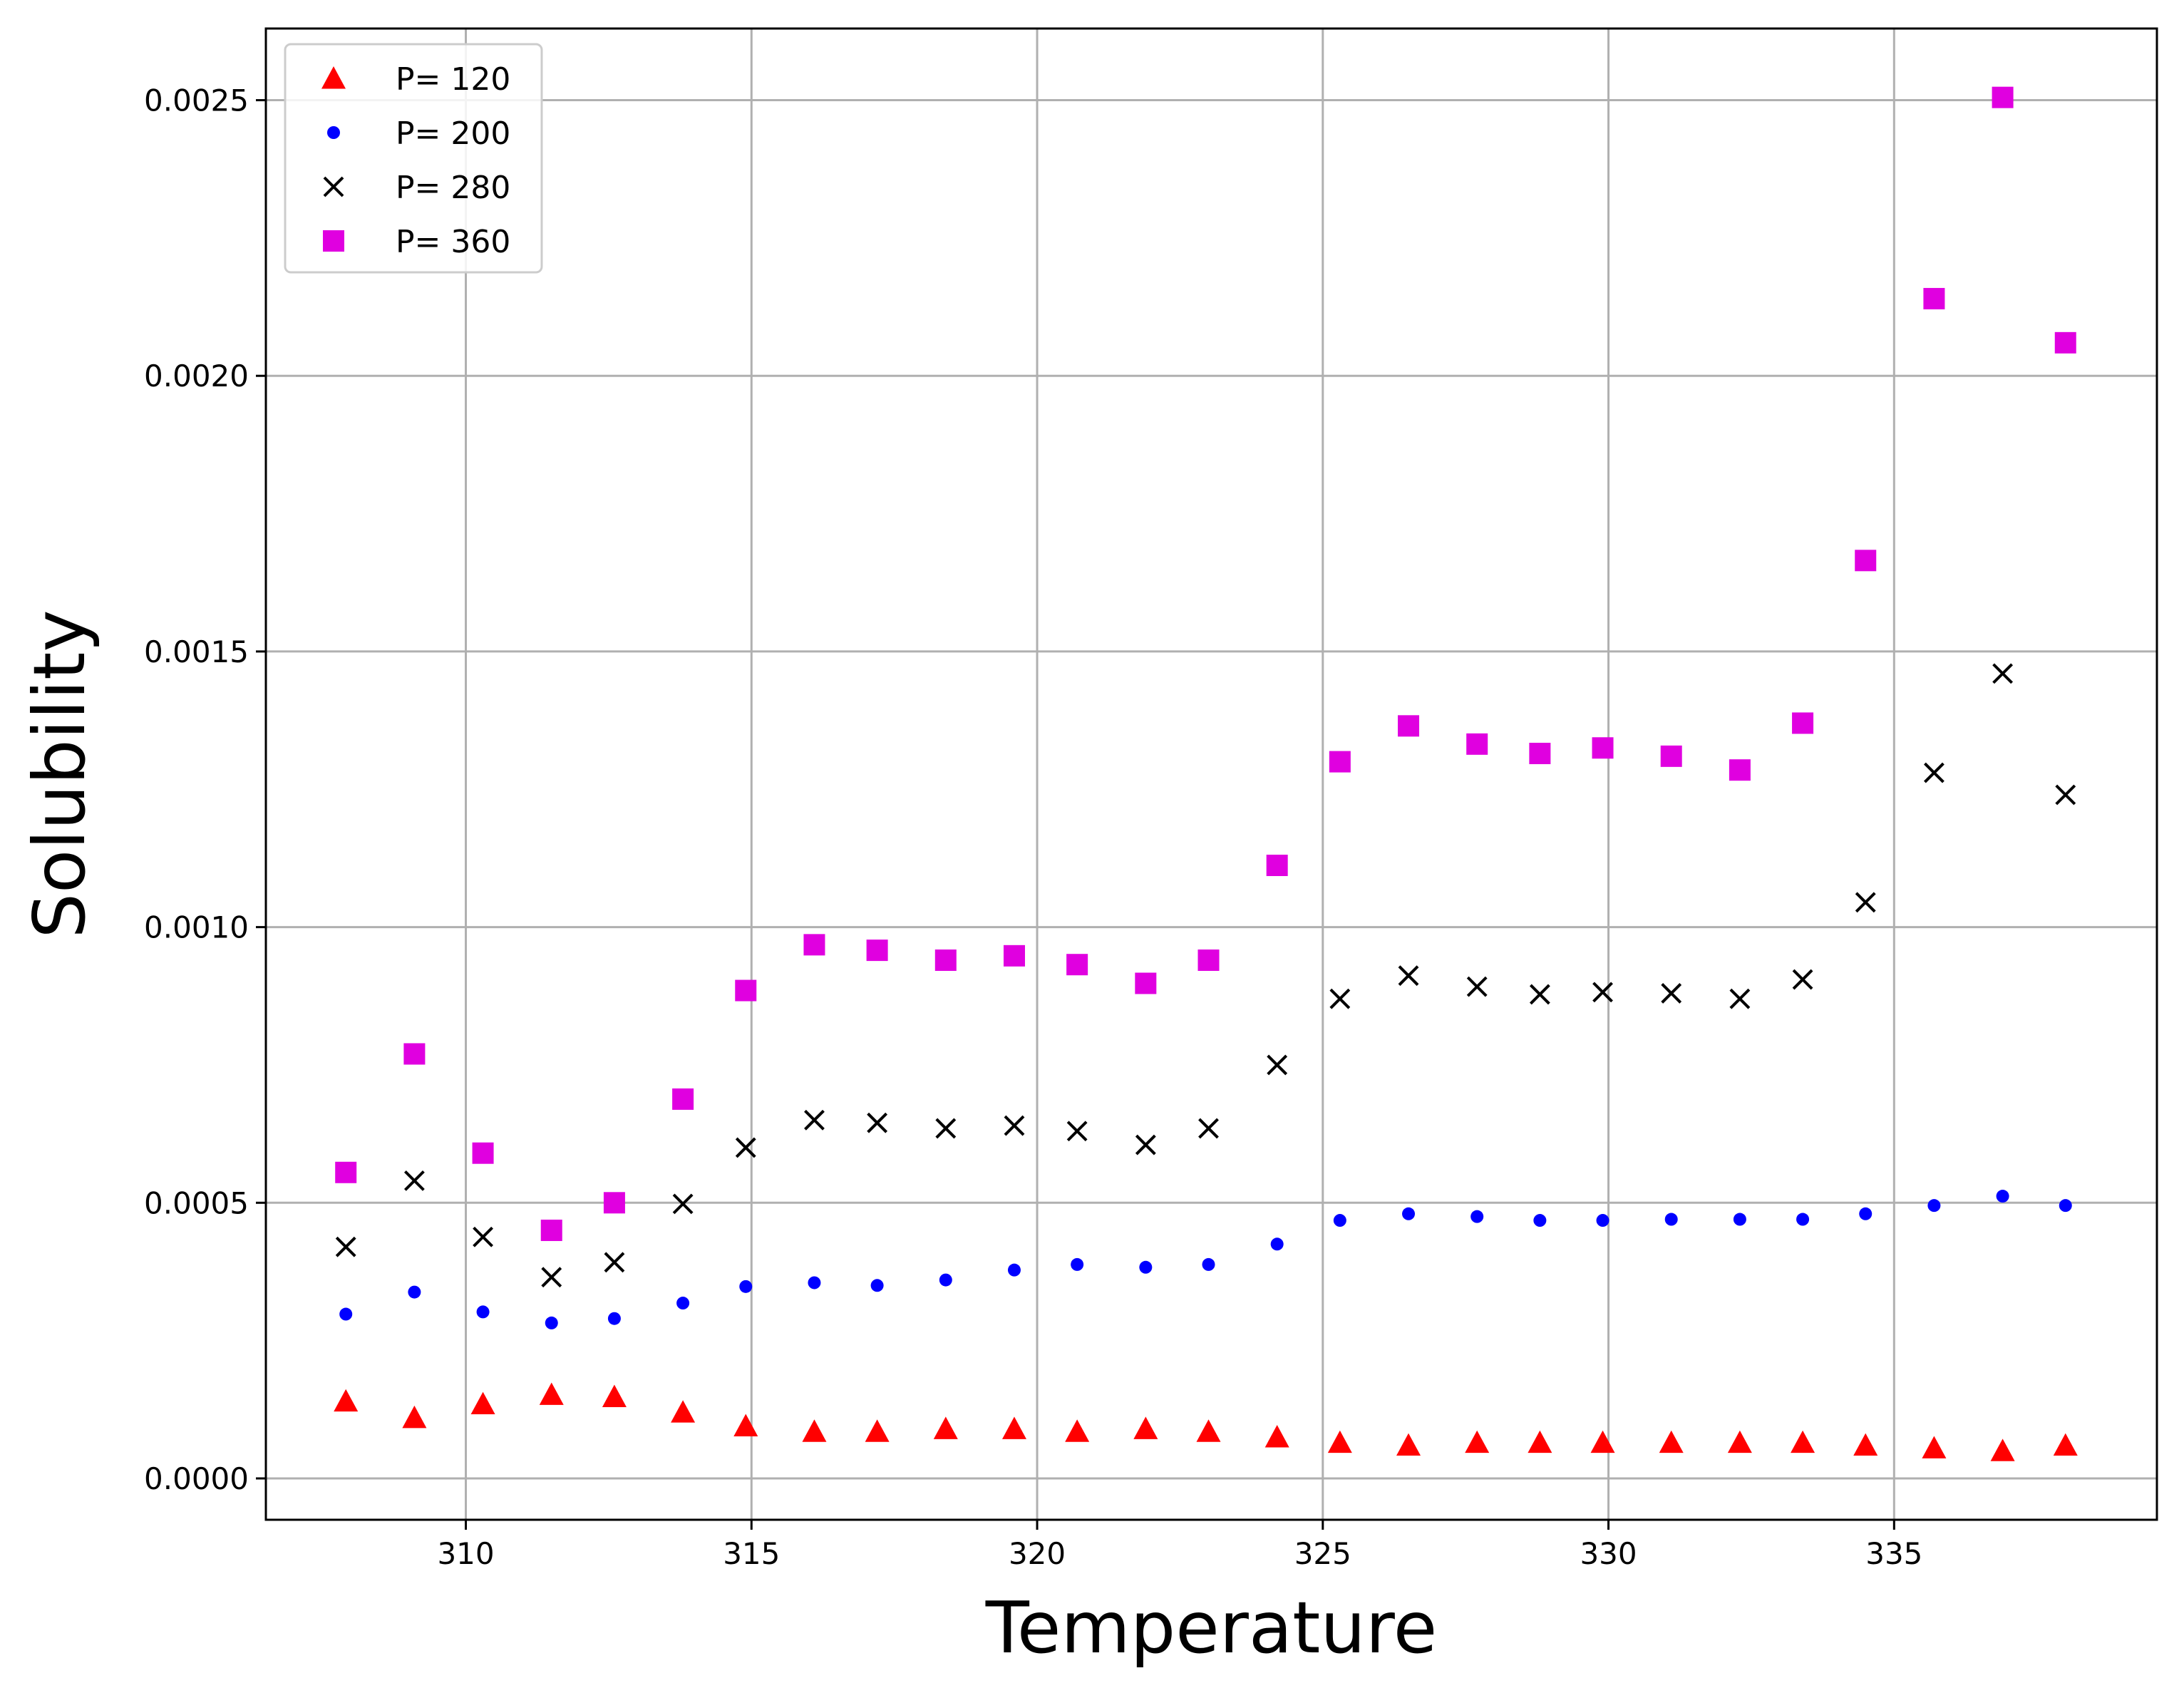 The image size is (2184, 1683). I want to click on y-tick-label: 0.0000, so click(196, 1478).